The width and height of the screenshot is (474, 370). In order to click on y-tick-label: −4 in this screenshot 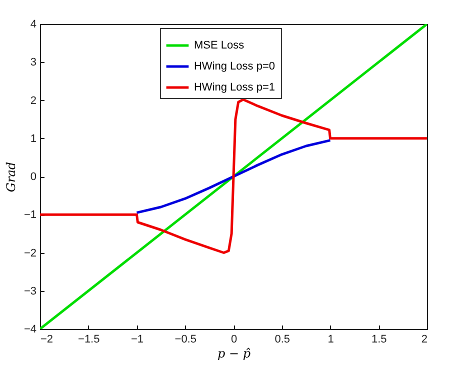, I will do `click(30, 330)`.